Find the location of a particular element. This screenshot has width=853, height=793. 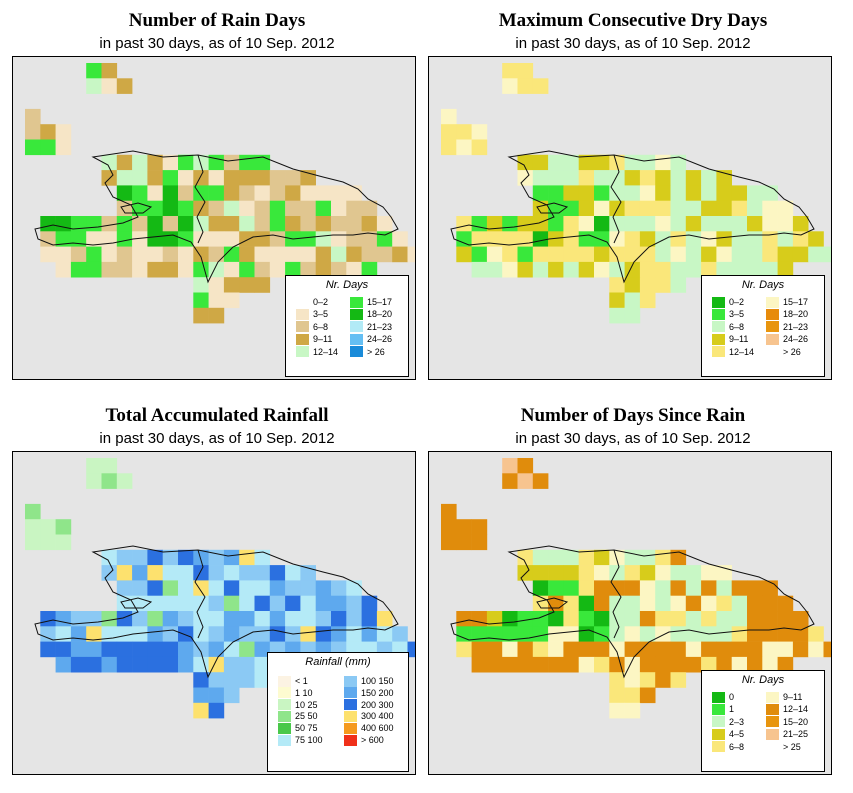

coastline is located at coordinates (632, 217).